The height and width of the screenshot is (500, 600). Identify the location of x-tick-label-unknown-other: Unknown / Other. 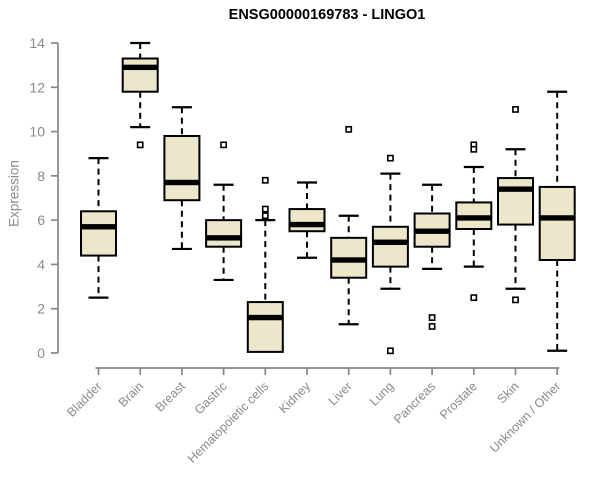
(525, 417).